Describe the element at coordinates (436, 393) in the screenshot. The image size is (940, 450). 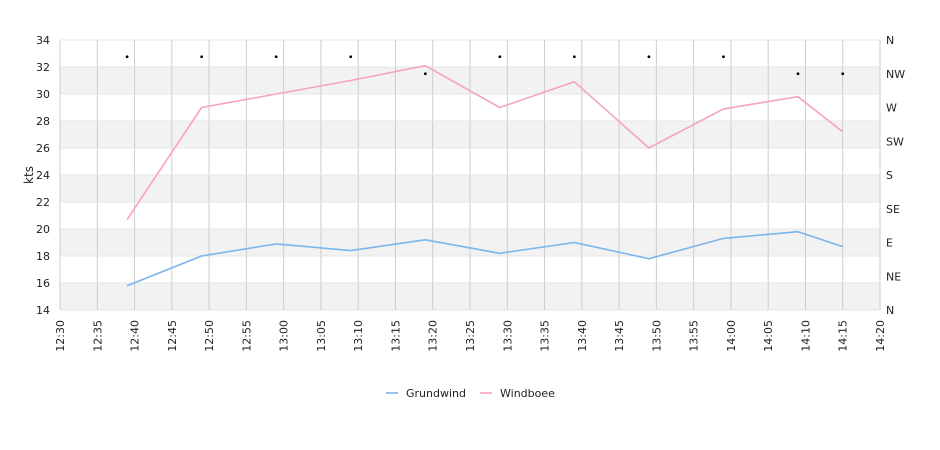
I see `legend-label: Grundwind` at that location.